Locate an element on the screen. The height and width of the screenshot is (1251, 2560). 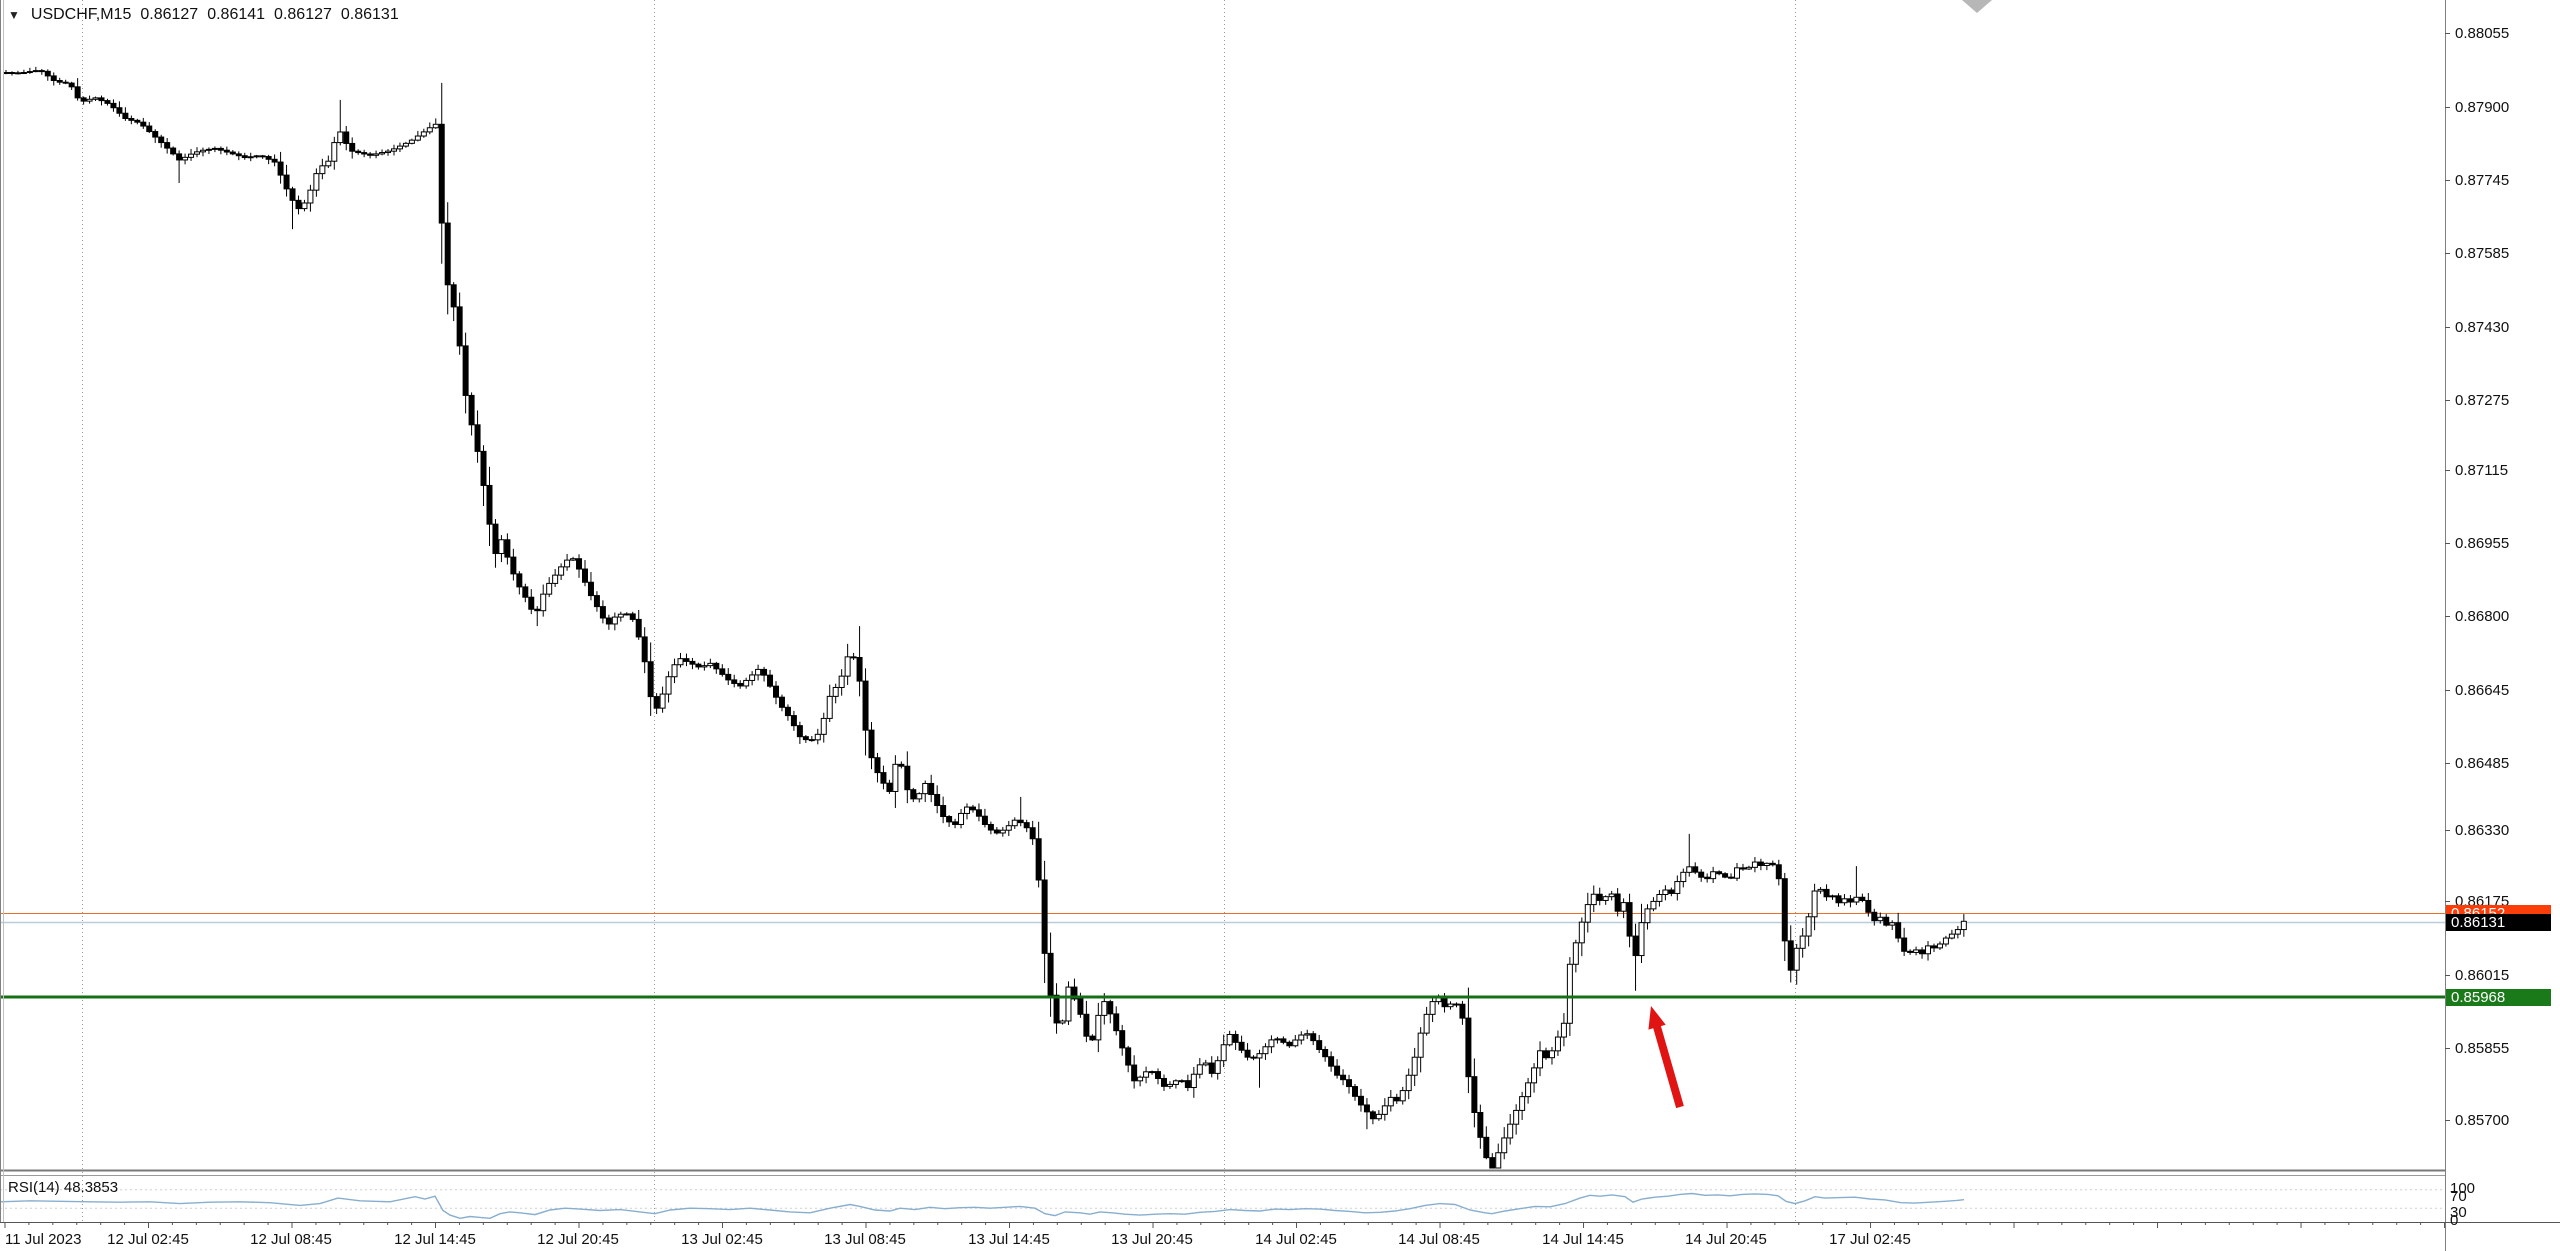
time-axis-label: 17 Jul 02:45 is located at coordinates (1870, 1239).